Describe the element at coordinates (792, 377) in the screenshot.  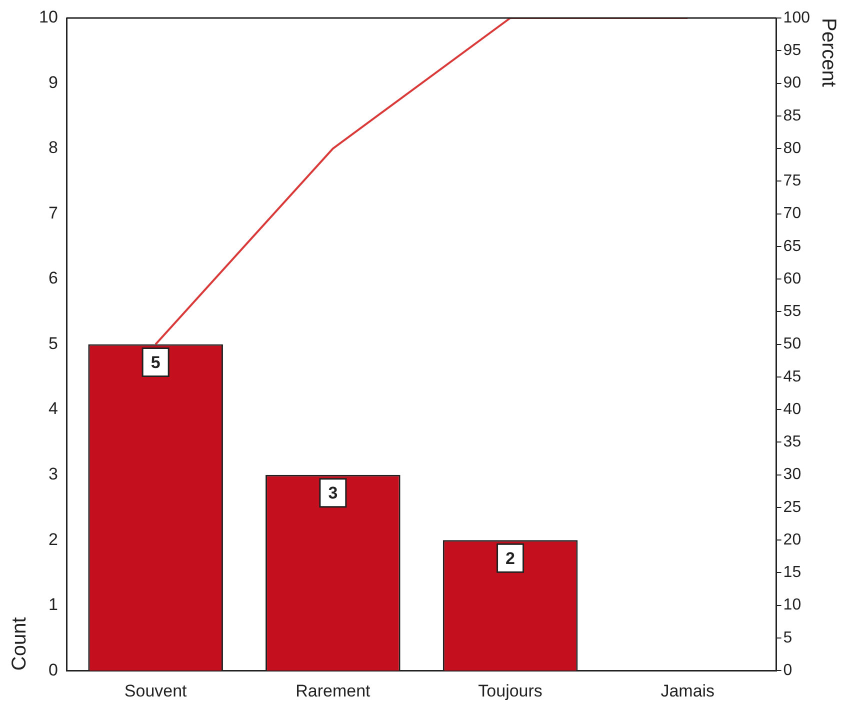
I see `y2-tick-label: 45` at that location.